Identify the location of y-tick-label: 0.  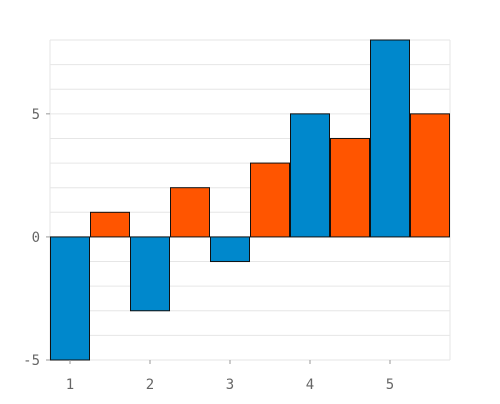
(36, 238).